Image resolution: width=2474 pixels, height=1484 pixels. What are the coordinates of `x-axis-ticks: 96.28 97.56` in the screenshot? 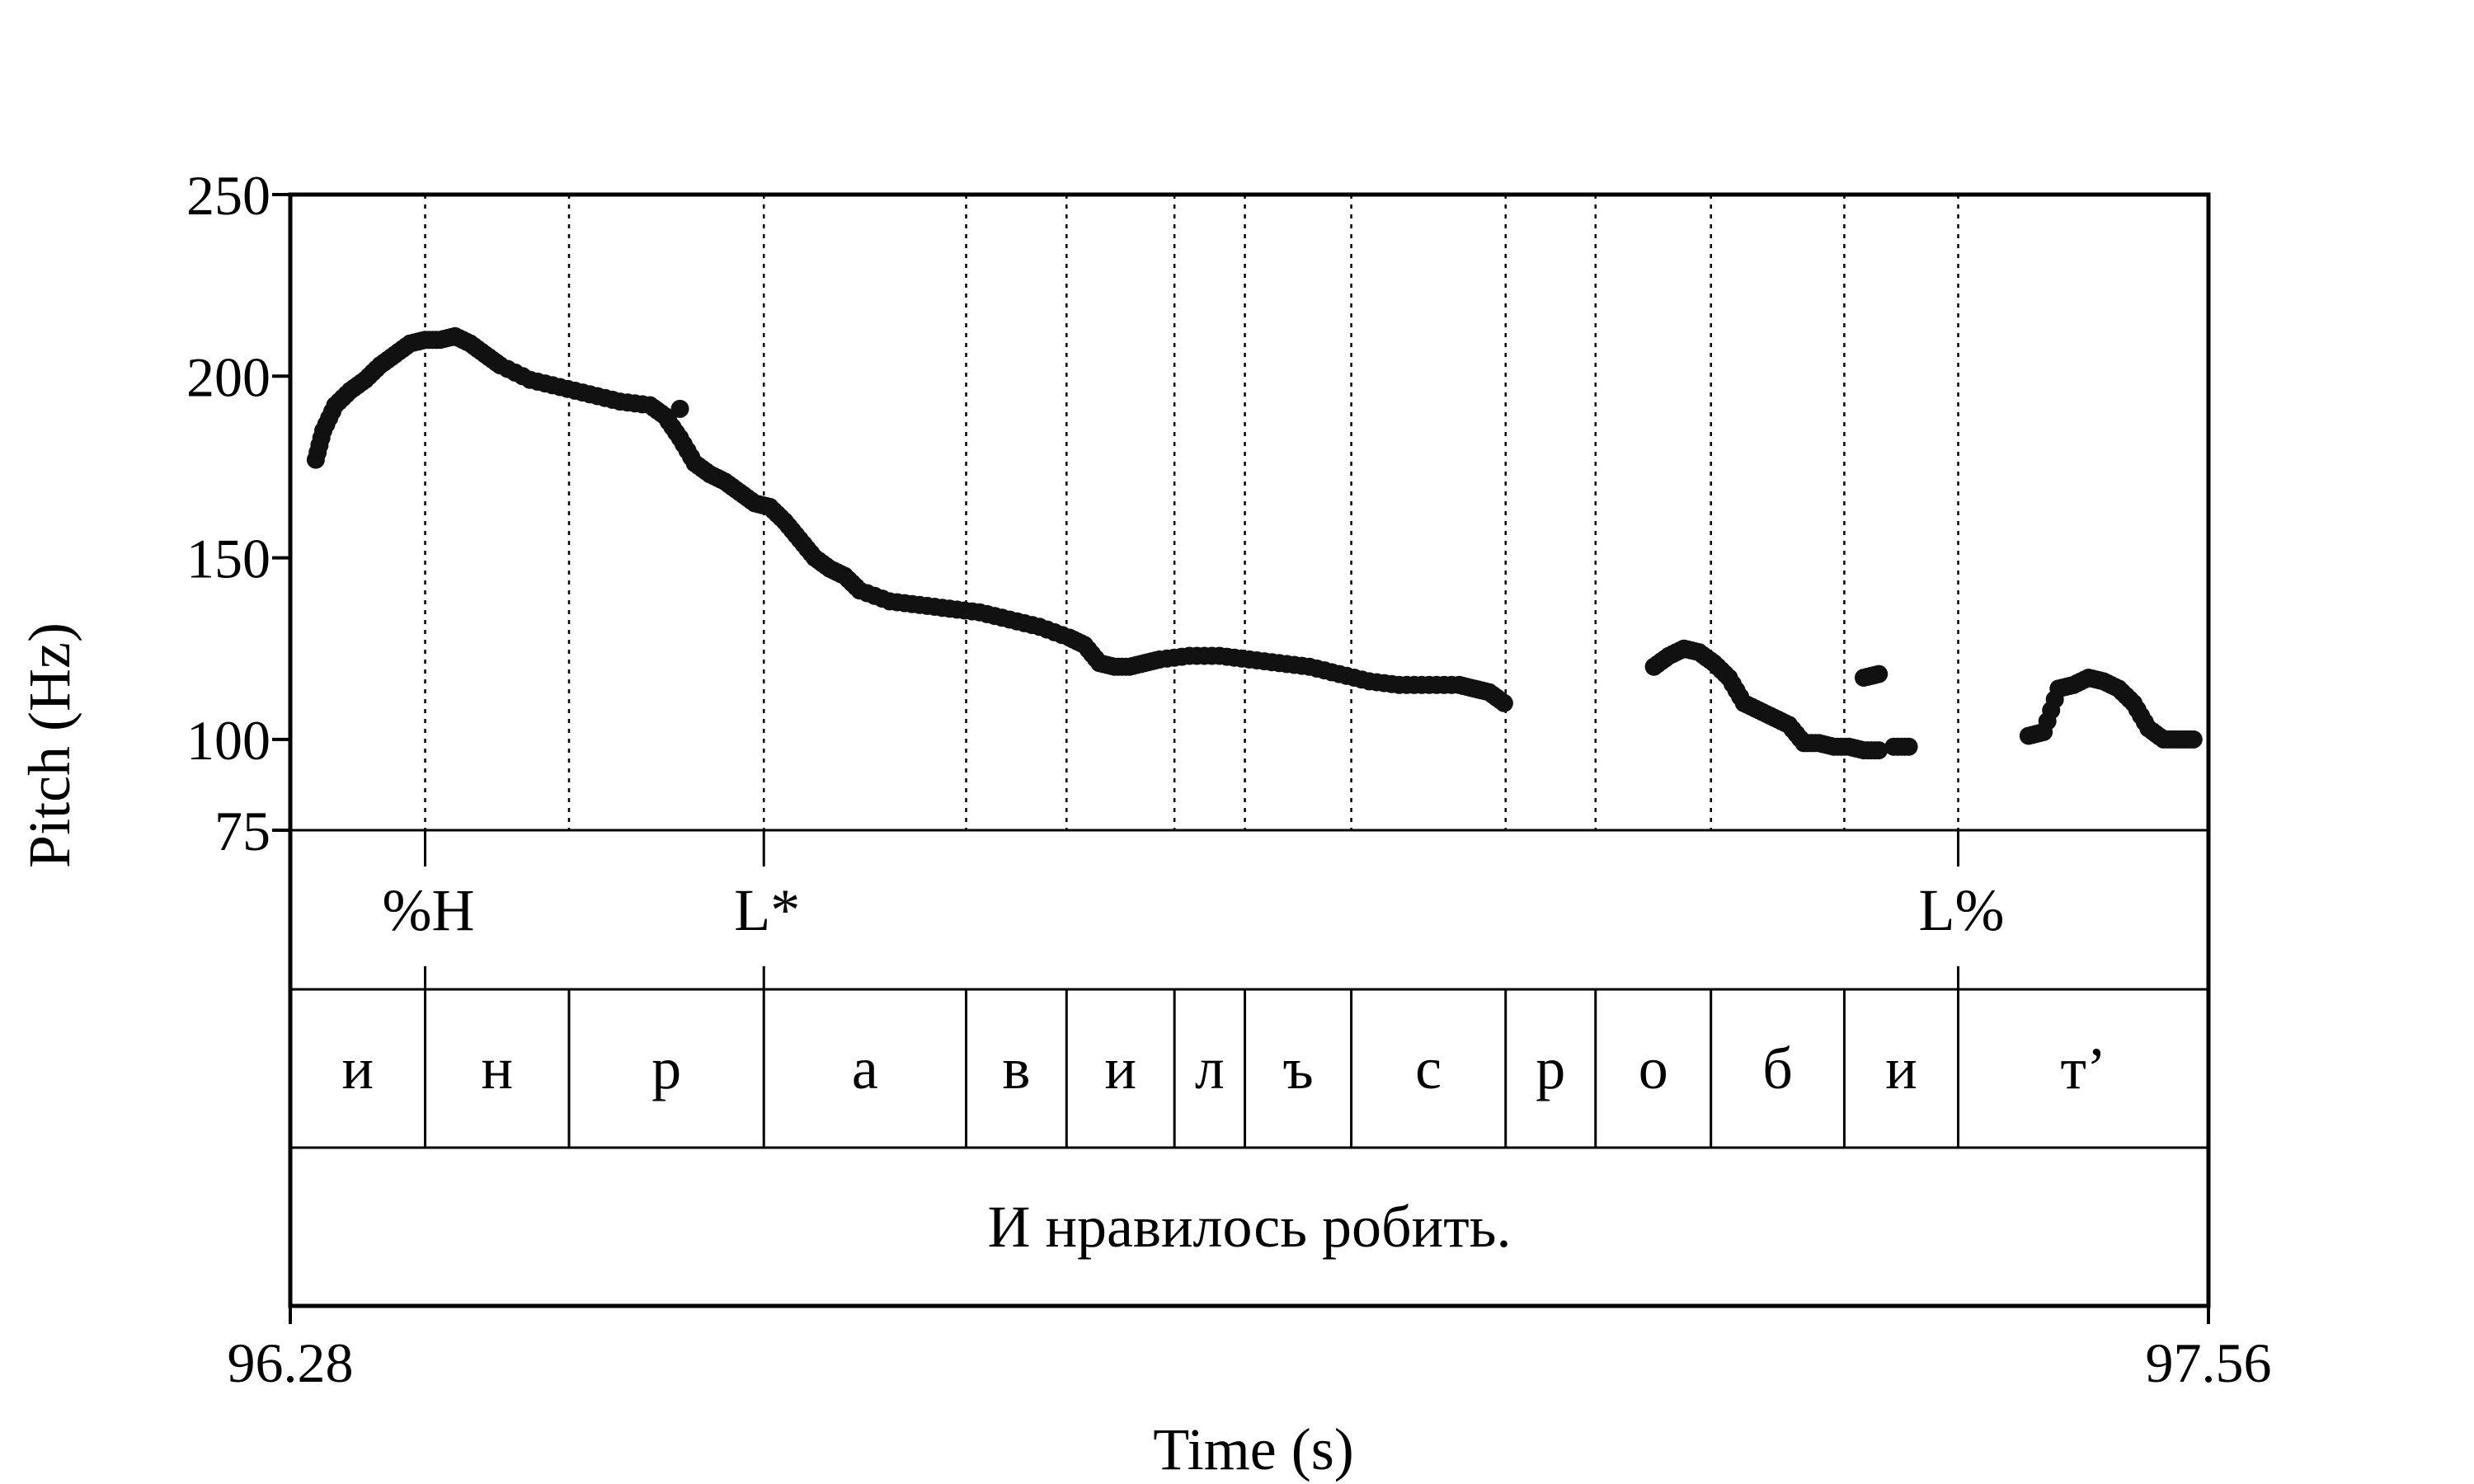 It's located at (1250, 1350).